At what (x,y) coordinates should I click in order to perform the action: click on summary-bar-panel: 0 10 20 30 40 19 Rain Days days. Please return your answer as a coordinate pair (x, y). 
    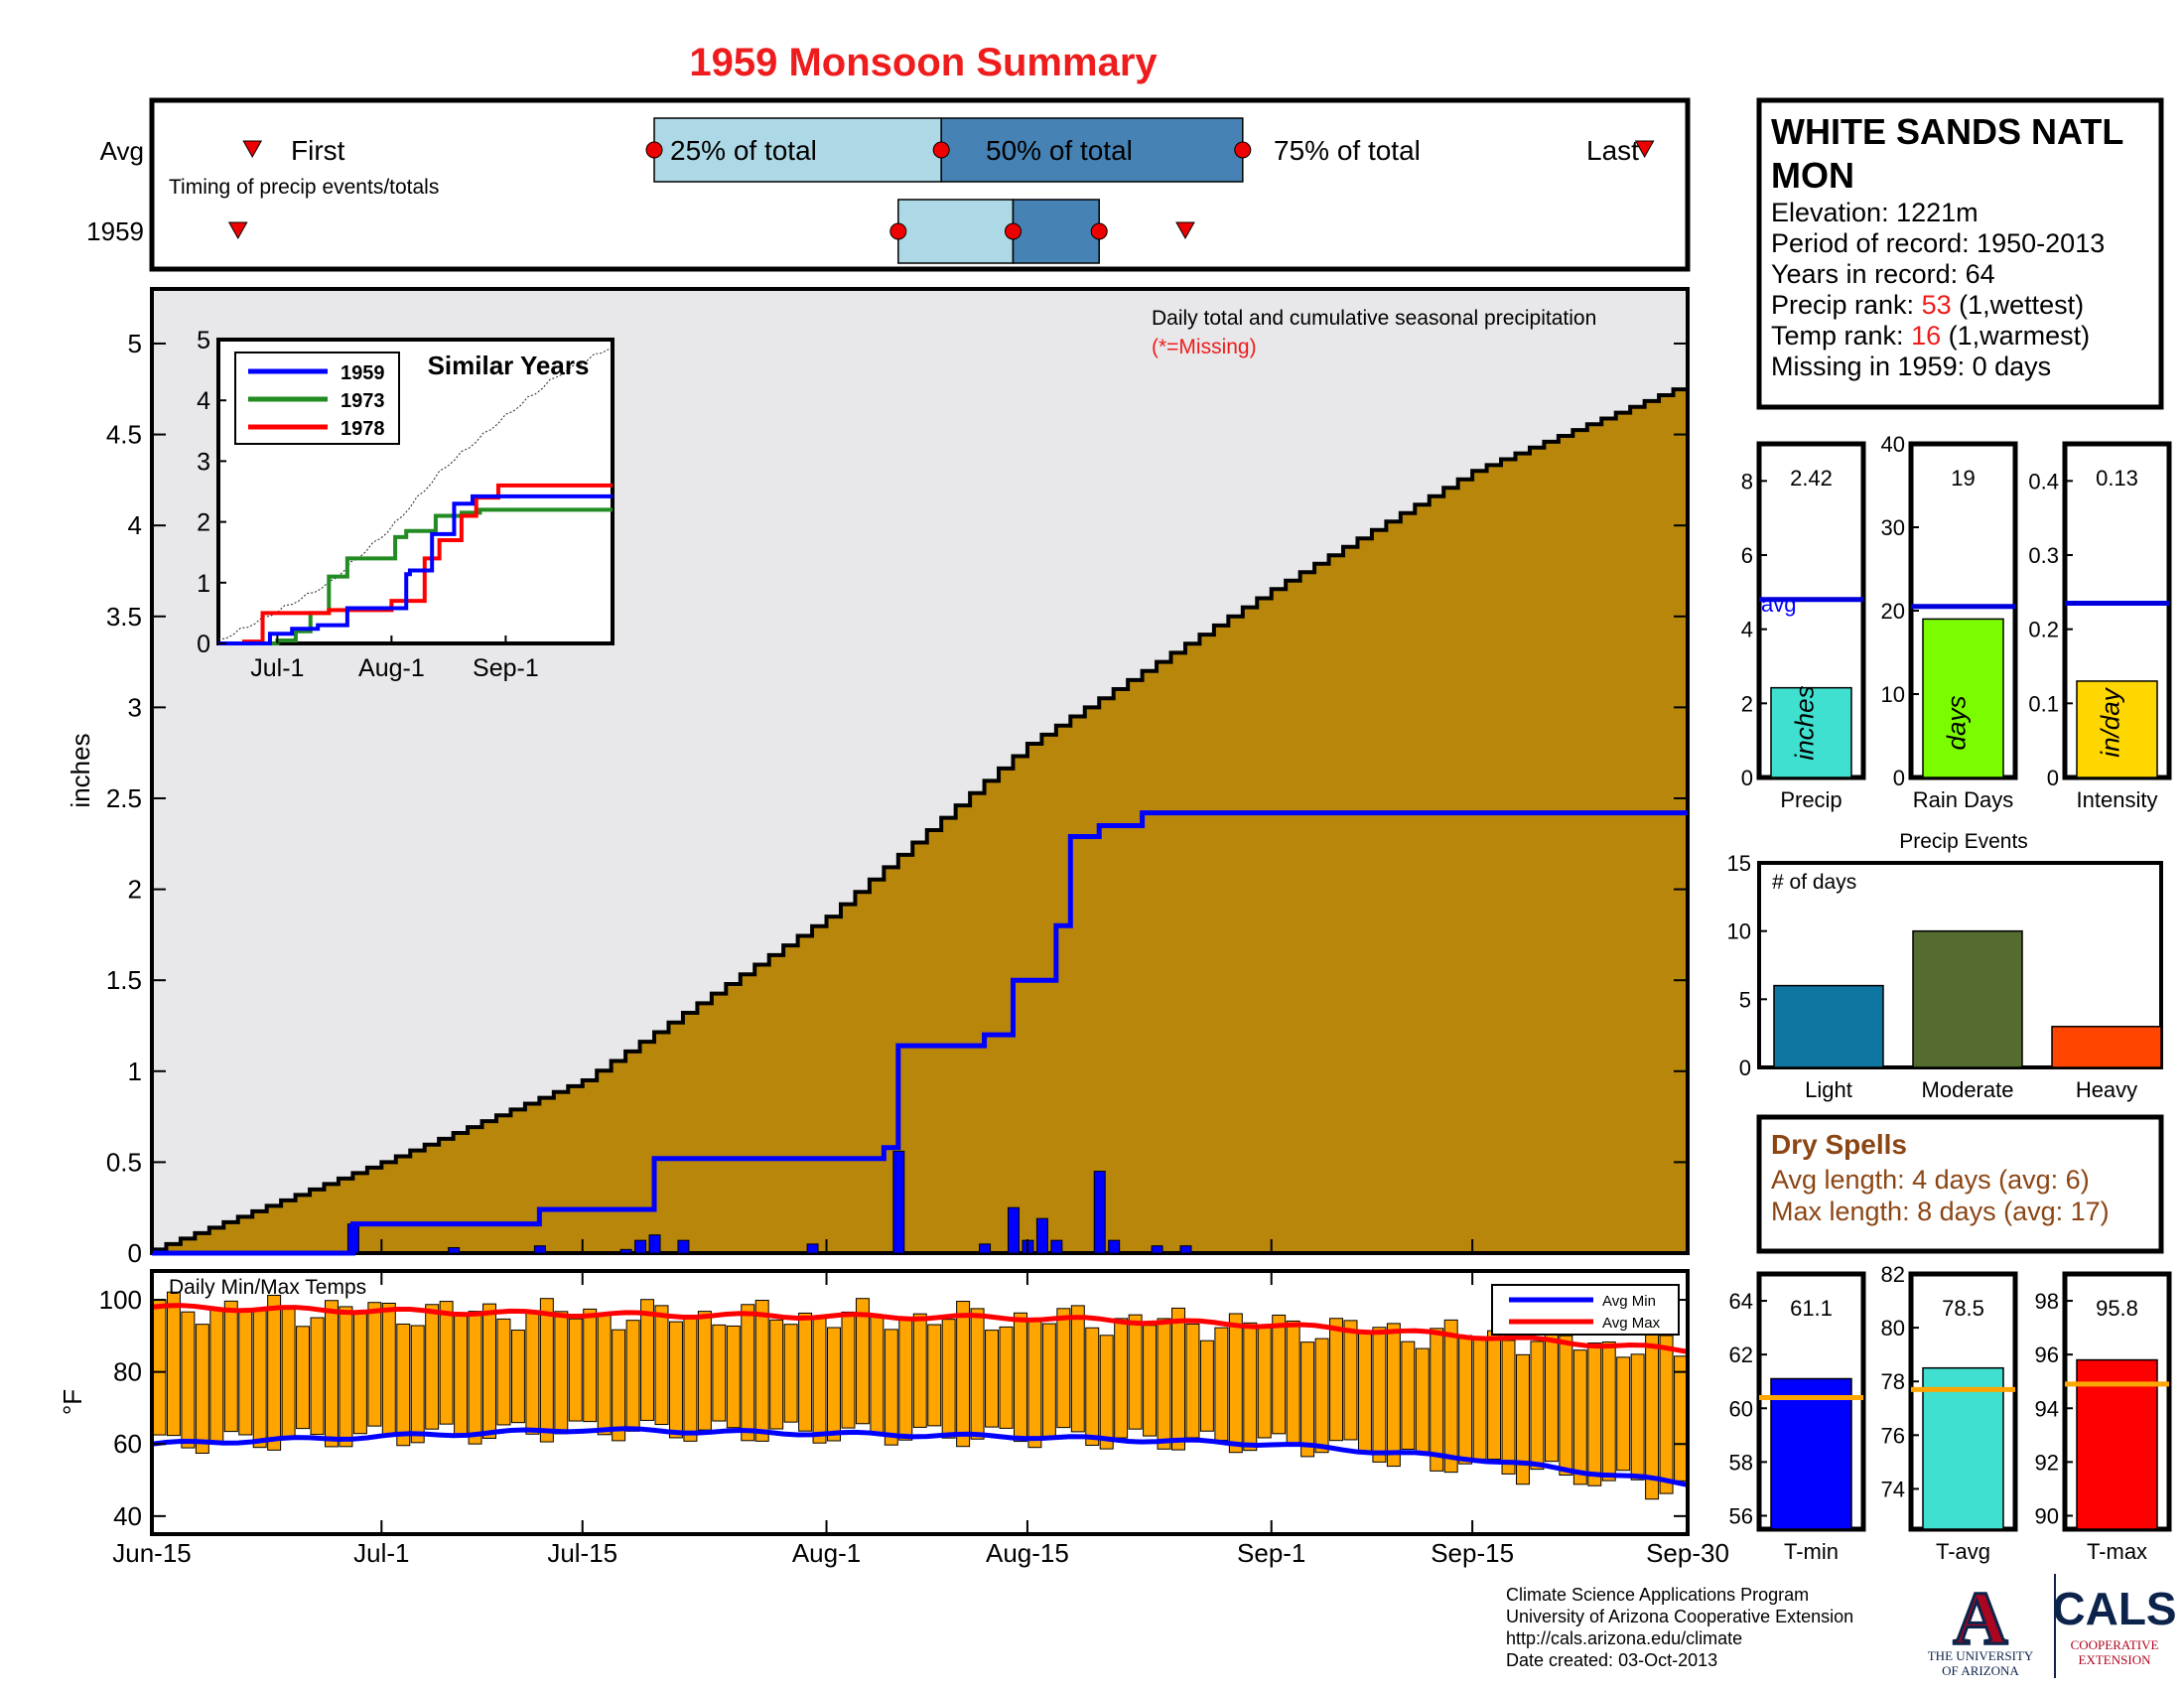
    Looking at the image, I should click on (1949, 622).